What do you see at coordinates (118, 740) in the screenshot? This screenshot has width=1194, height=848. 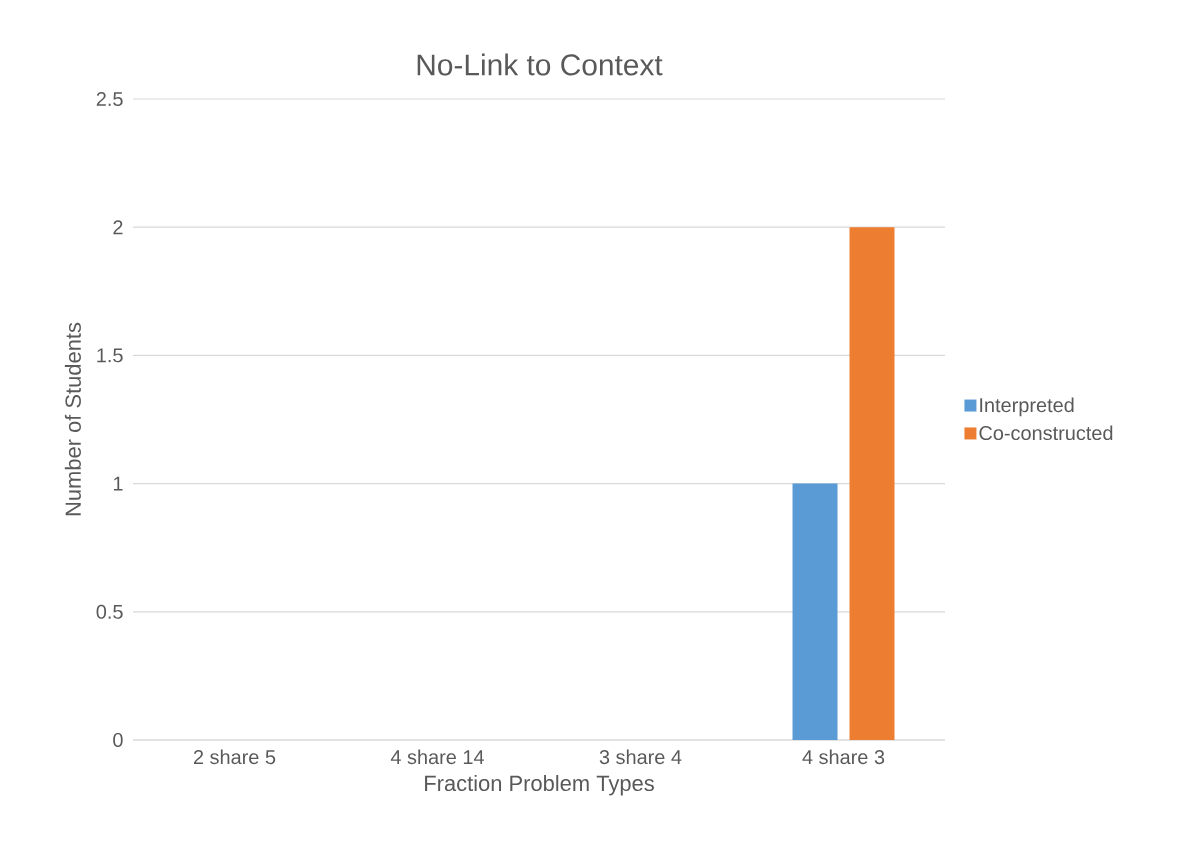 I see `y-tick-label: 0` at bounding box center [118, 740].